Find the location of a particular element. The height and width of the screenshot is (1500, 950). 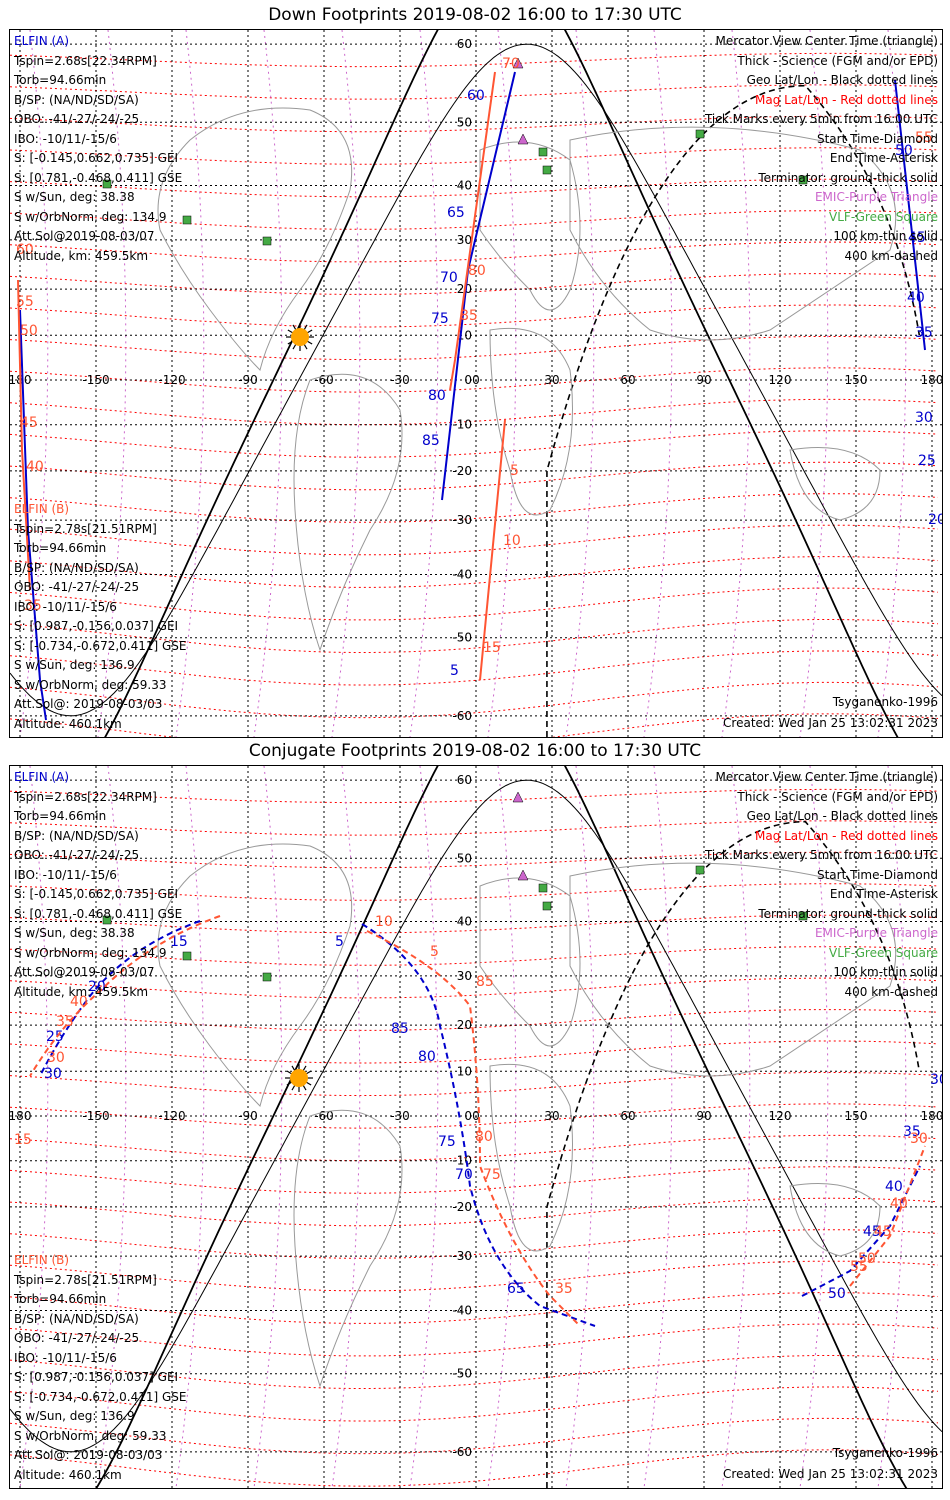

legend-end: End Time-Asterisk is located at coordinates (883, 158).